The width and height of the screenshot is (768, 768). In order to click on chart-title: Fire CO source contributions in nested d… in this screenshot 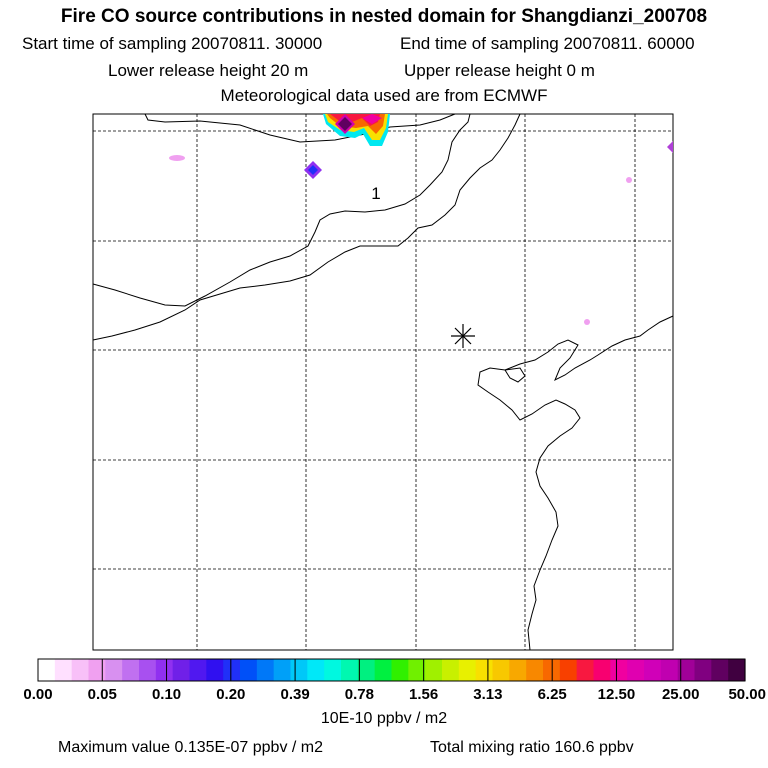, I will do `click(384, 16)`.